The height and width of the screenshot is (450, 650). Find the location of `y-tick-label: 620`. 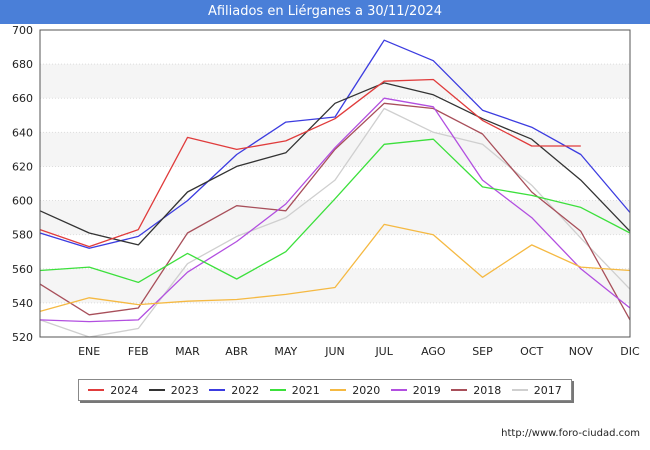

y-tick-label: 620 is located at coordinates (22, 166).